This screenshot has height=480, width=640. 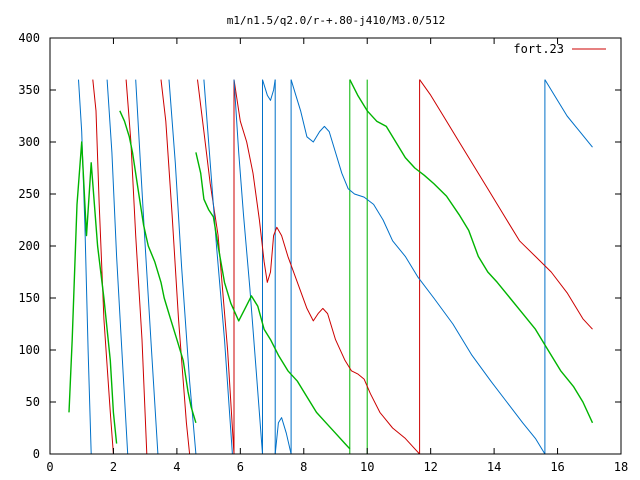 What do you see at coordinates (29, 298) in the screenshot?
I see `y-tick-label: 150` at bounding box center [29, 298].